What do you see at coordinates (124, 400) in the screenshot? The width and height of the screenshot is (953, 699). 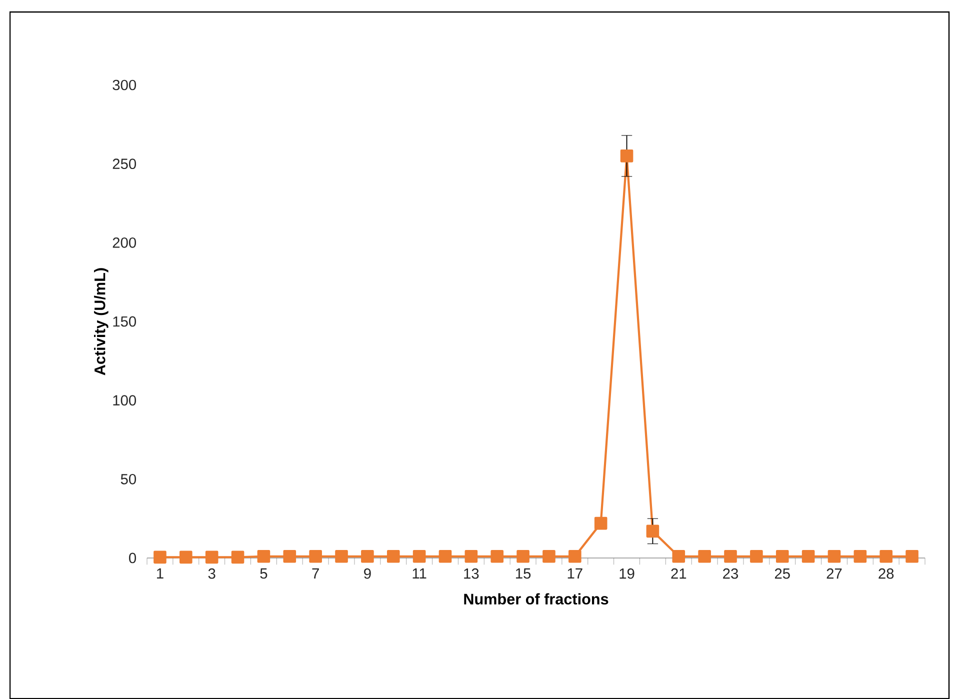 I see `y-tick-label: 100` at bounding box center [124, 400].